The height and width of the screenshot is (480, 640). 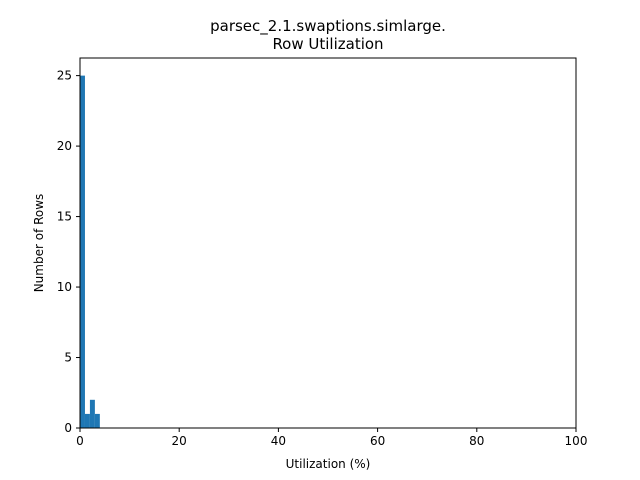 What do you see at coordinates (90, 251) in the screenshot?
I see `bars-group` at bounding box center [90, 251].